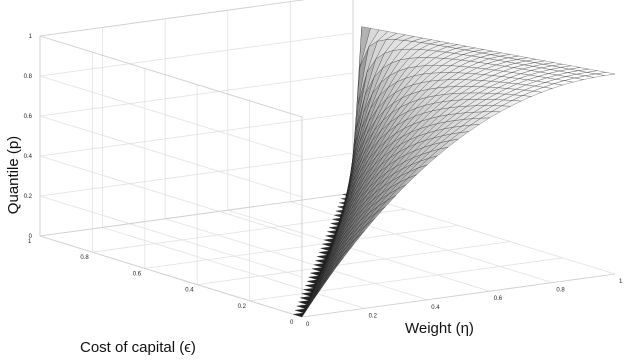 This screenshot has width=636, height=361. Describe the element at coordinates (621, 282) in the screenshot. I see `x-tick-label: 1` at that location.